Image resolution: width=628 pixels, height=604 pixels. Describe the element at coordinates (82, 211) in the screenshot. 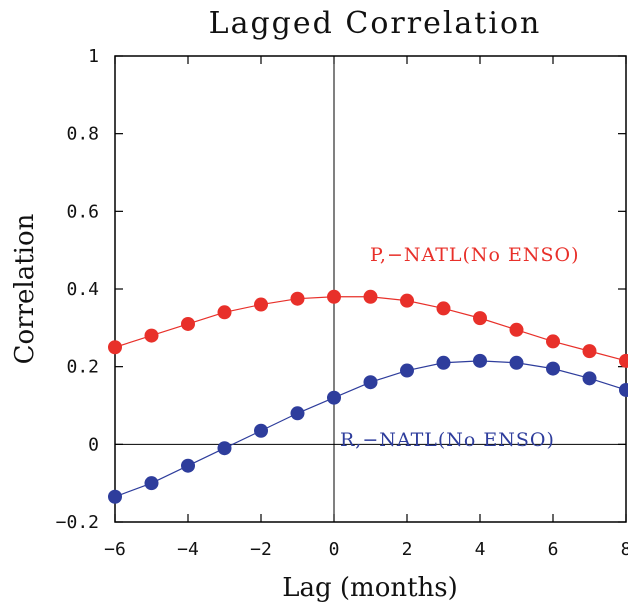

I see `y-tick-label: 0.6` at that location.